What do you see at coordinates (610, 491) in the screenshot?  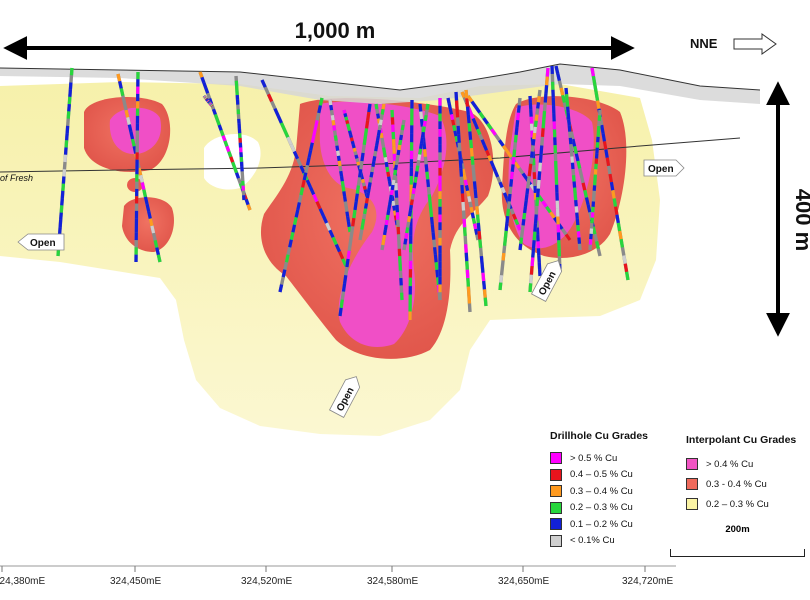 I see `legend-item: 0.3 – 0.4 % Cu` at bounding box center [610, 491].